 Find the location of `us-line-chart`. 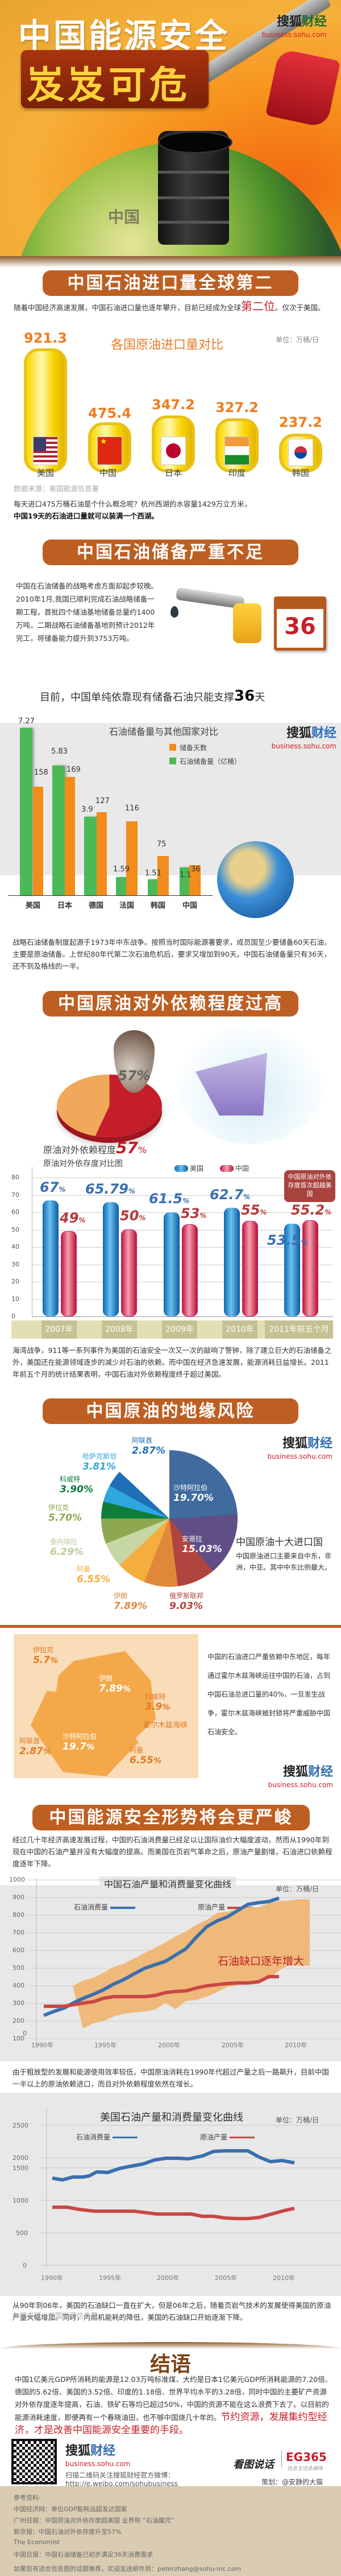

us-line-chart is located at coordinates (190, 2188).